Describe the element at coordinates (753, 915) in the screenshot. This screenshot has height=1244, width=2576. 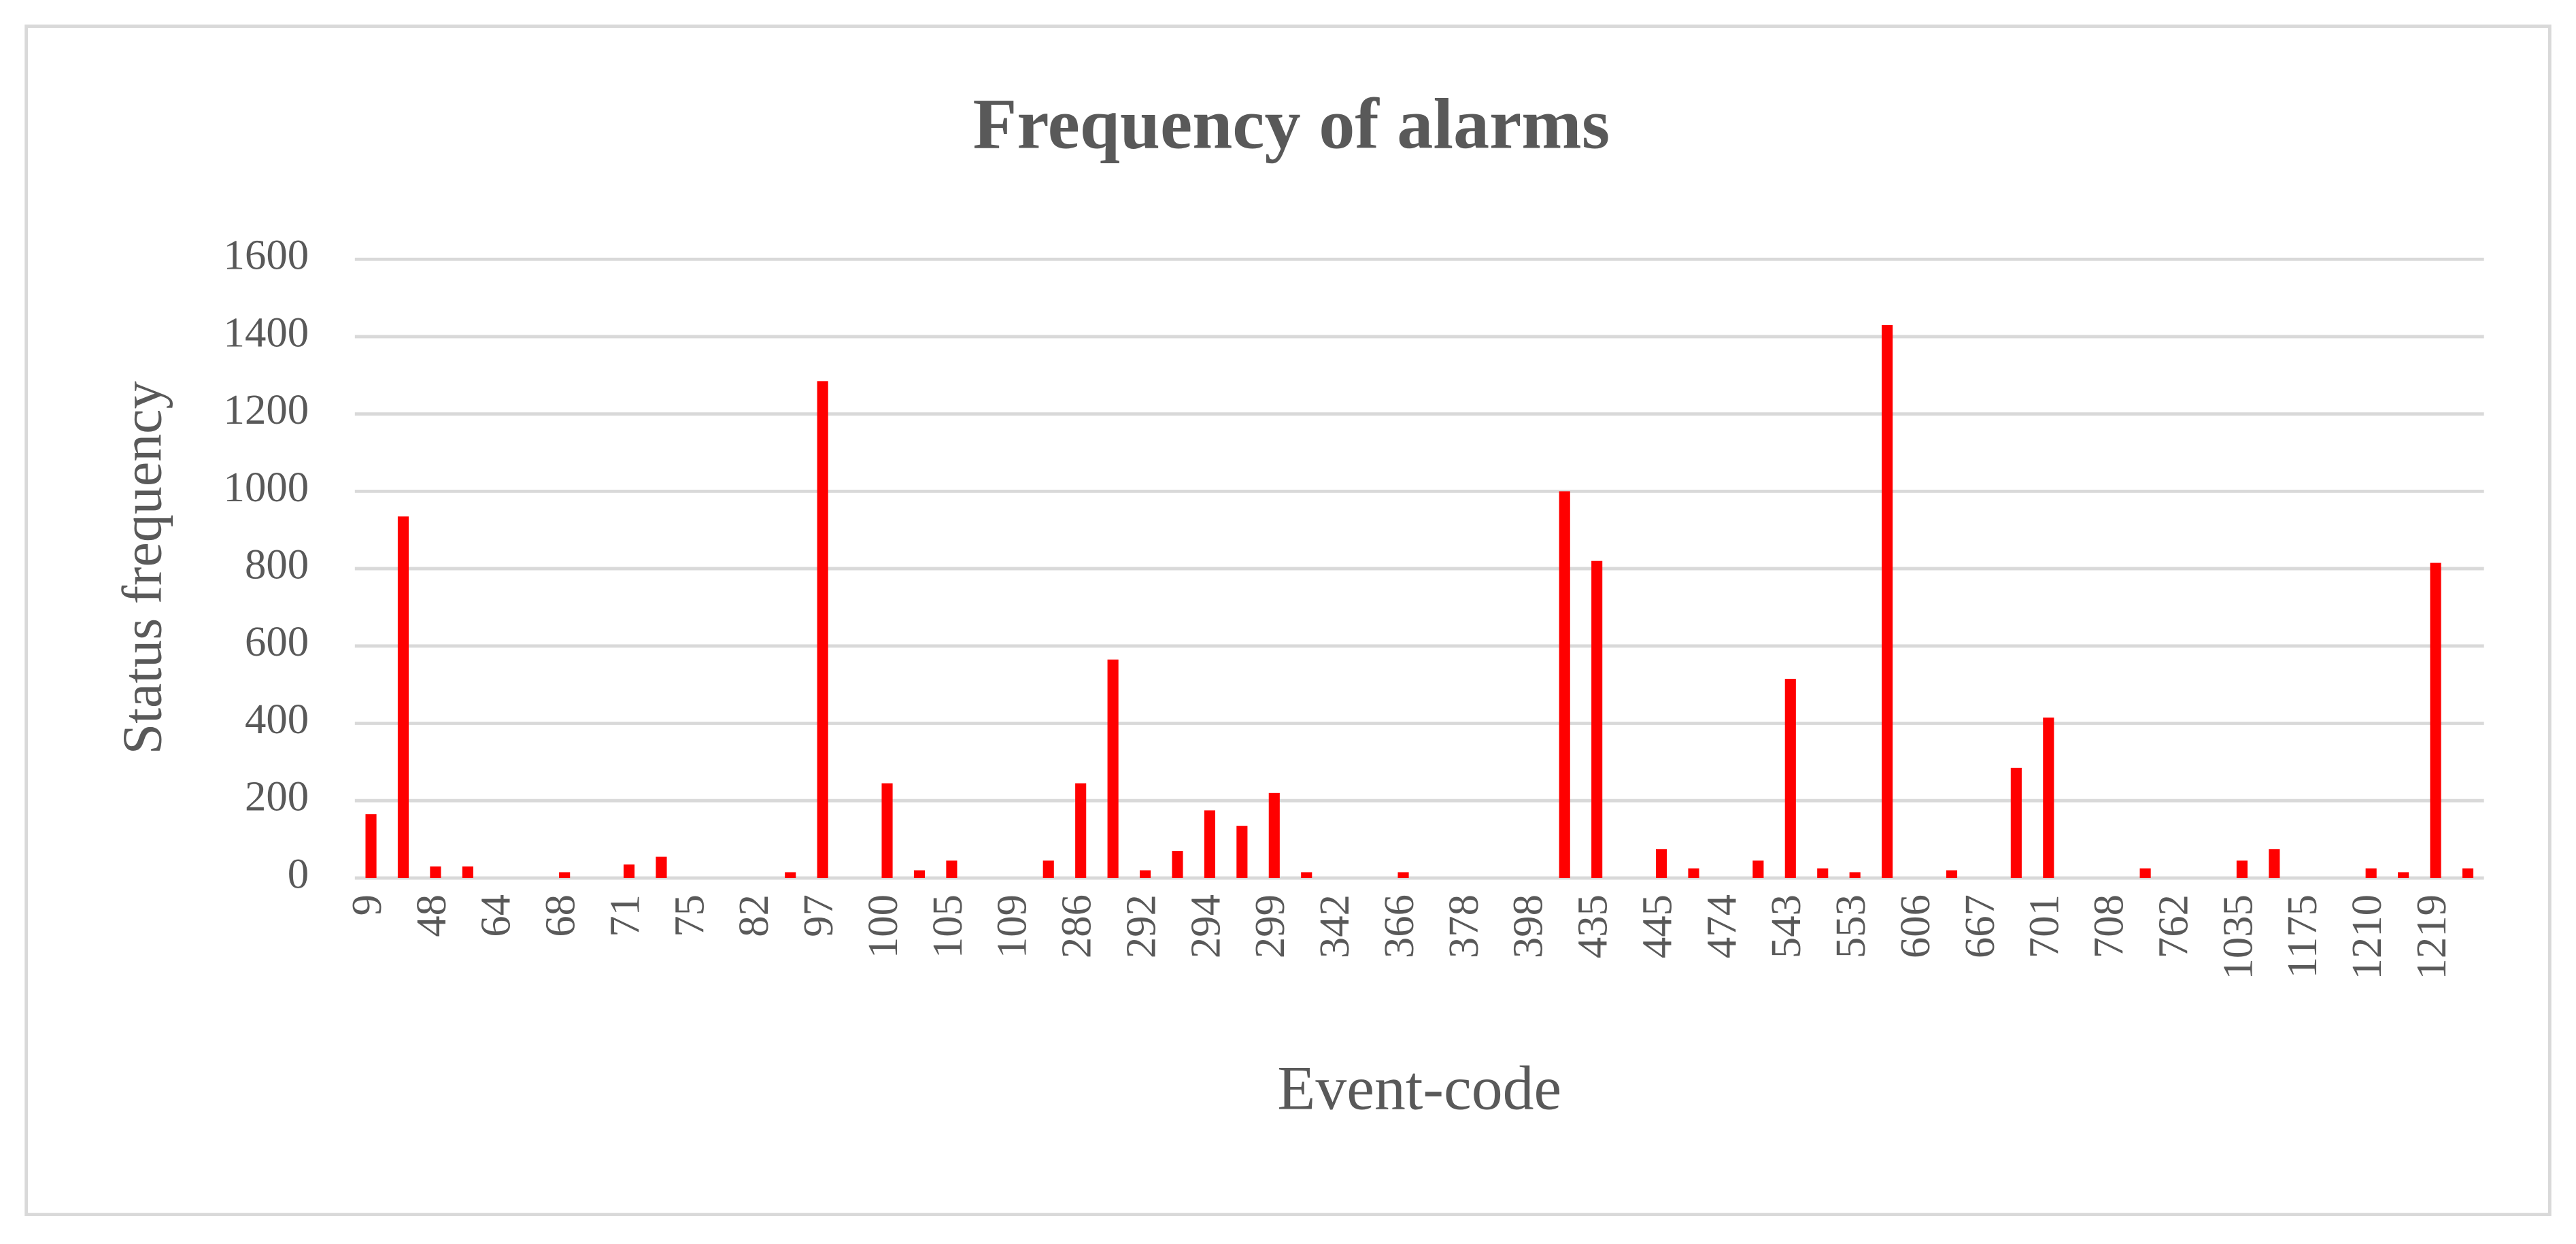
I see `x-tick-label: 82` at that location.